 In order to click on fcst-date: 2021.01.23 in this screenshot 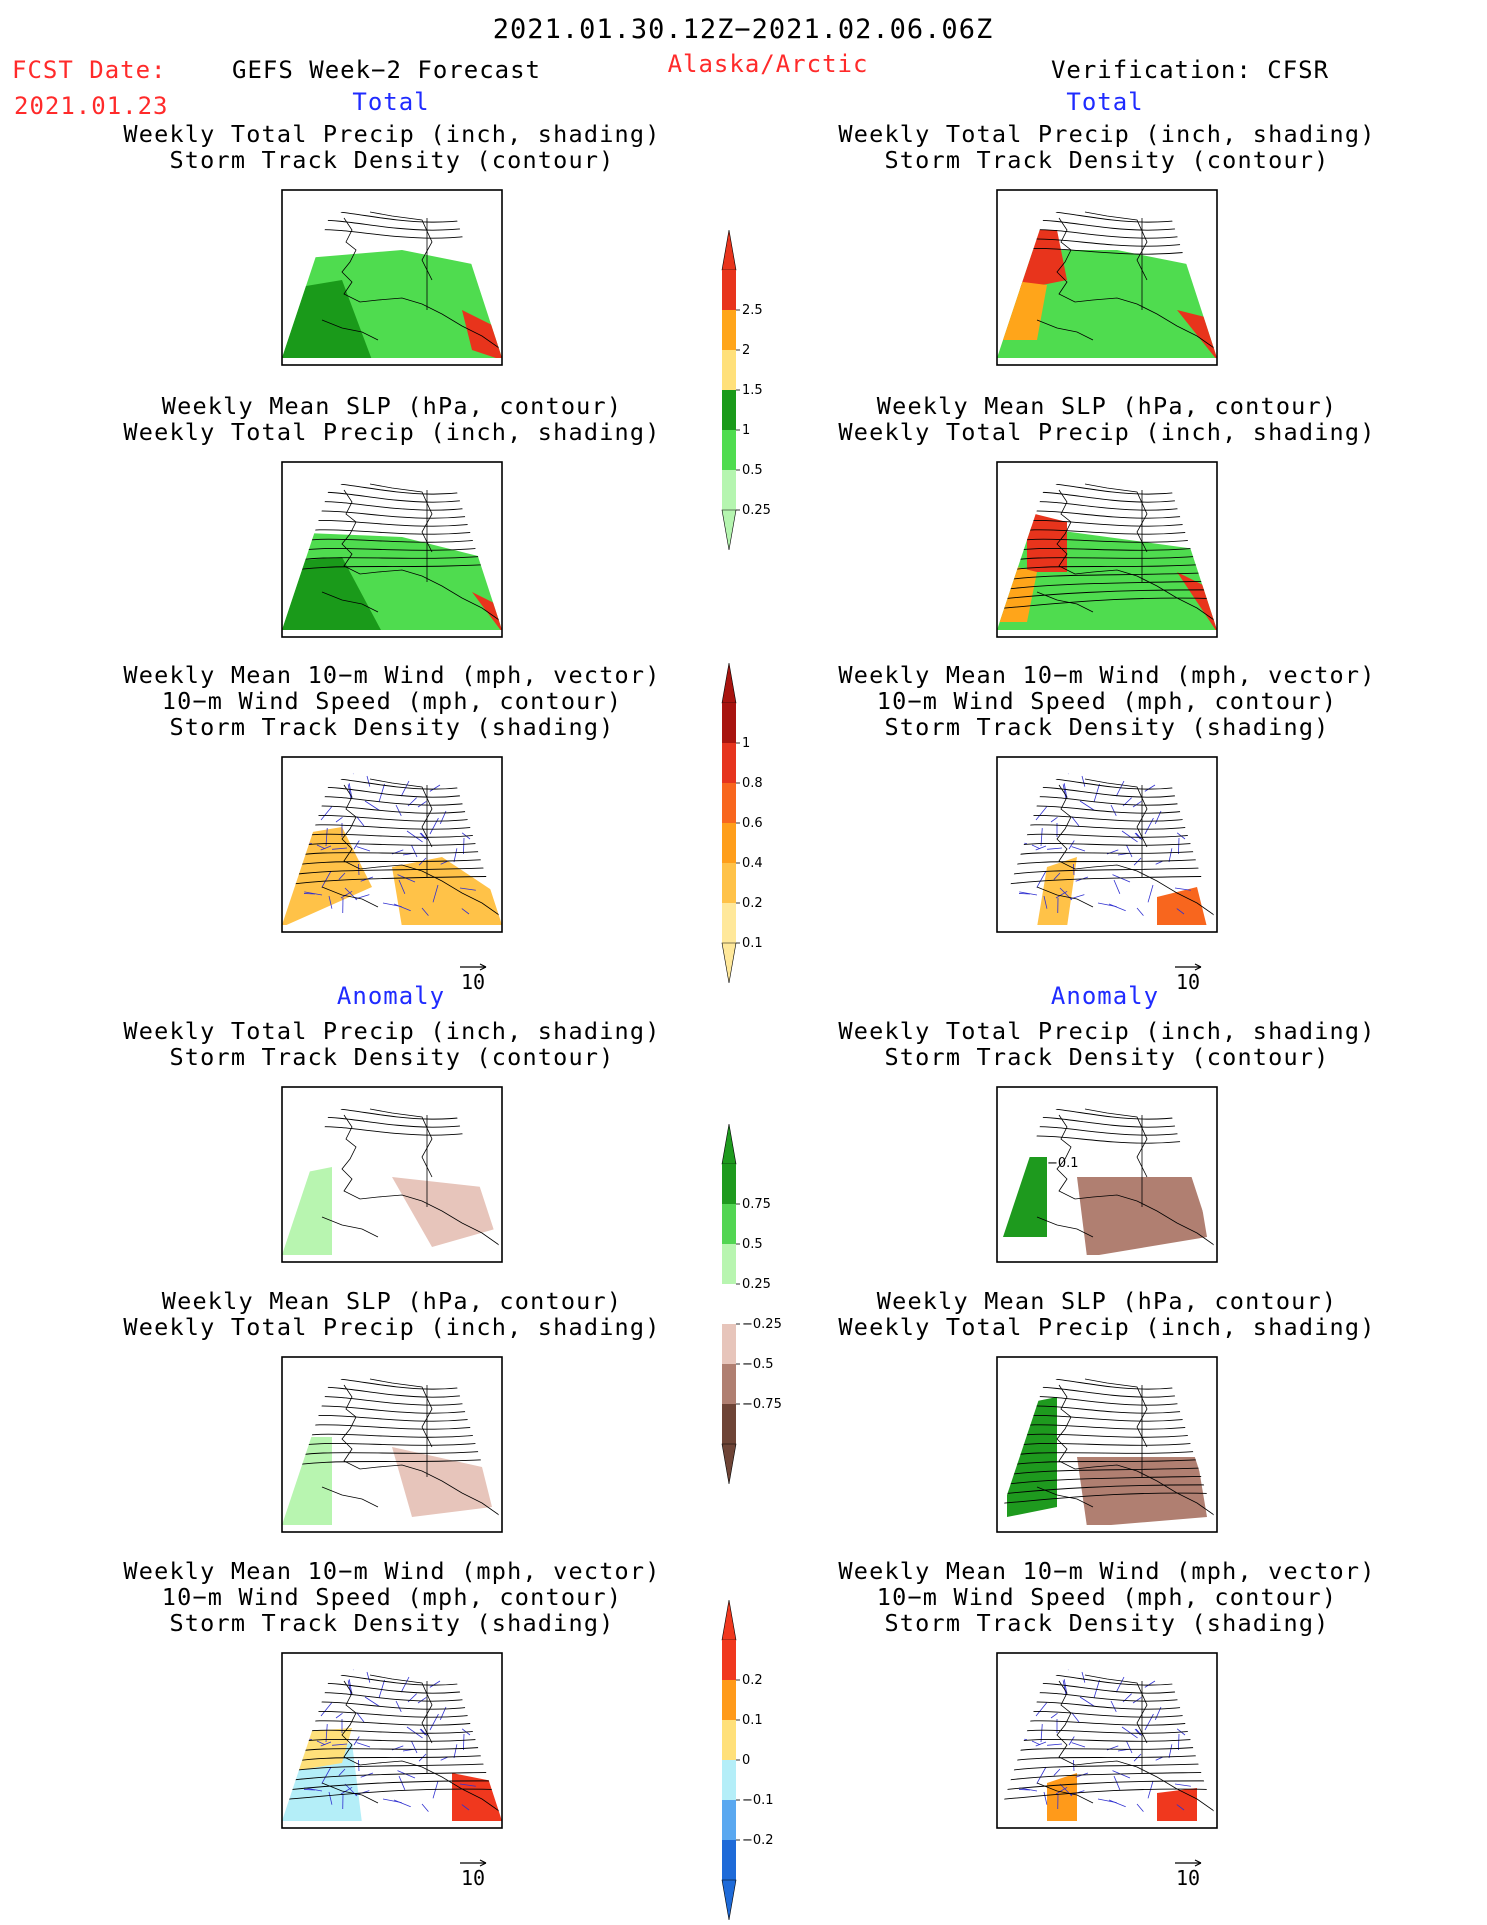, I will do `click(91, 106)`.